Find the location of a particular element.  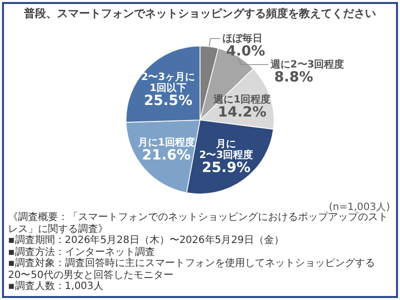

data-label: 4.0% is located at coordinates (246, 52).